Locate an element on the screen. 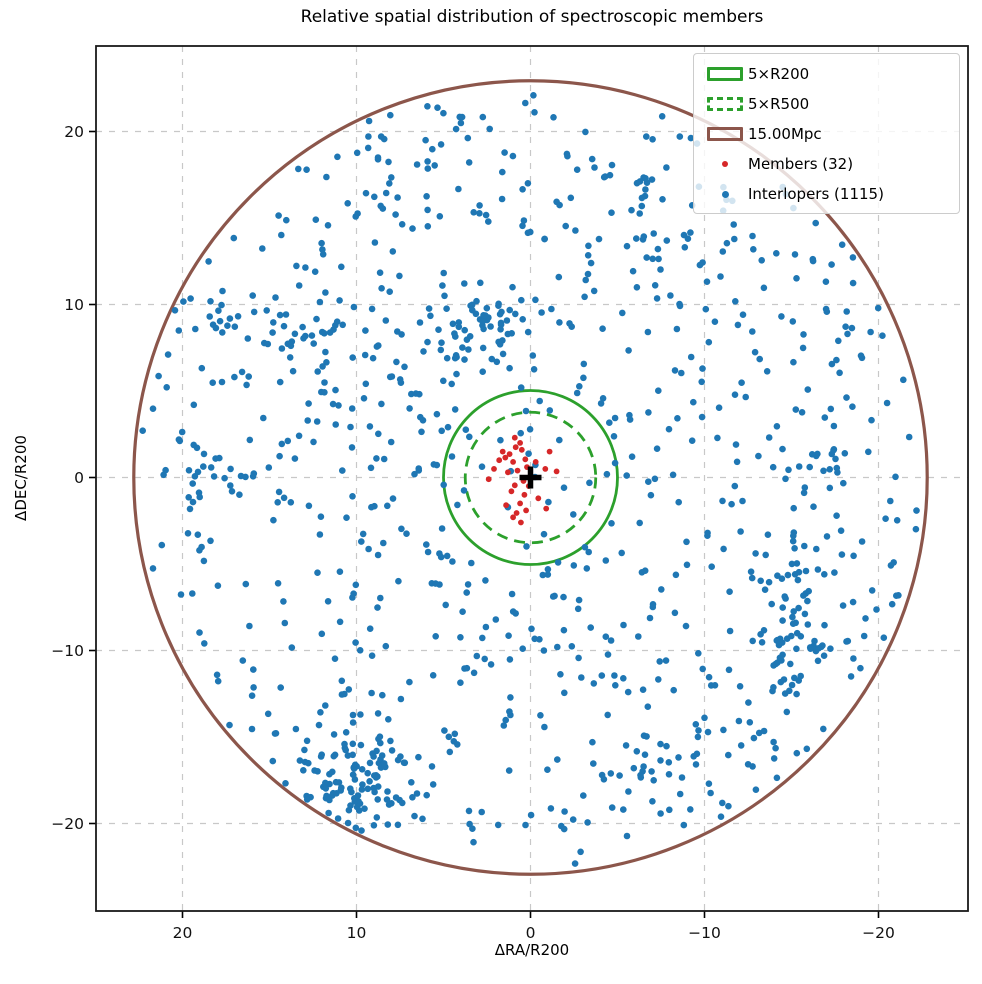  legend-label-members: Members (32) is located at coordinates (801, 164).